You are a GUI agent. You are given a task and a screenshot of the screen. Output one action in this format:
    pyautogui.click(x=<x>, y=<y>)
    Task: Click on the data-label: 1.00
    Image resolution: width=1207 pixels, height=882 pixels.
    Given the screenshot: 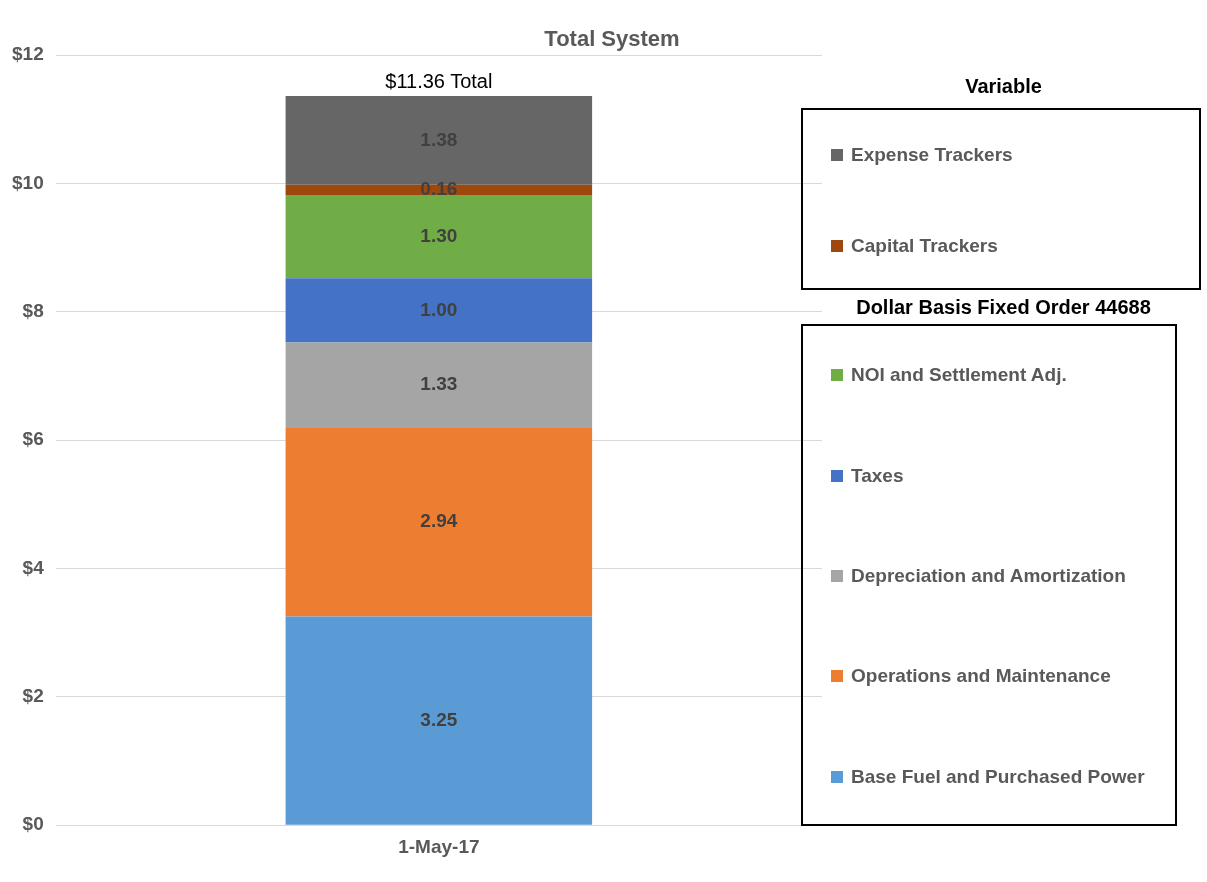 What is the action you would take?
    pyautogui.click(x=439, y=309)
    